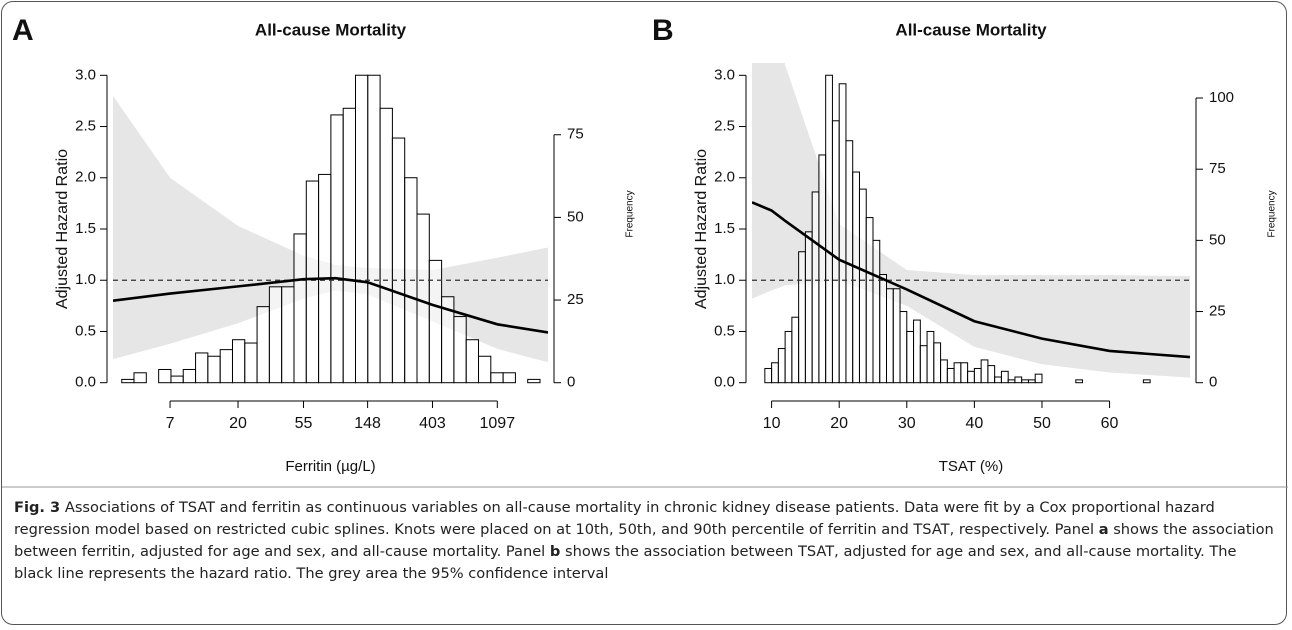  What do you see at coordinates (1110, 423) in the screenshot?
I see `x-tick-label: 60` at bounding box center [1110, 423].